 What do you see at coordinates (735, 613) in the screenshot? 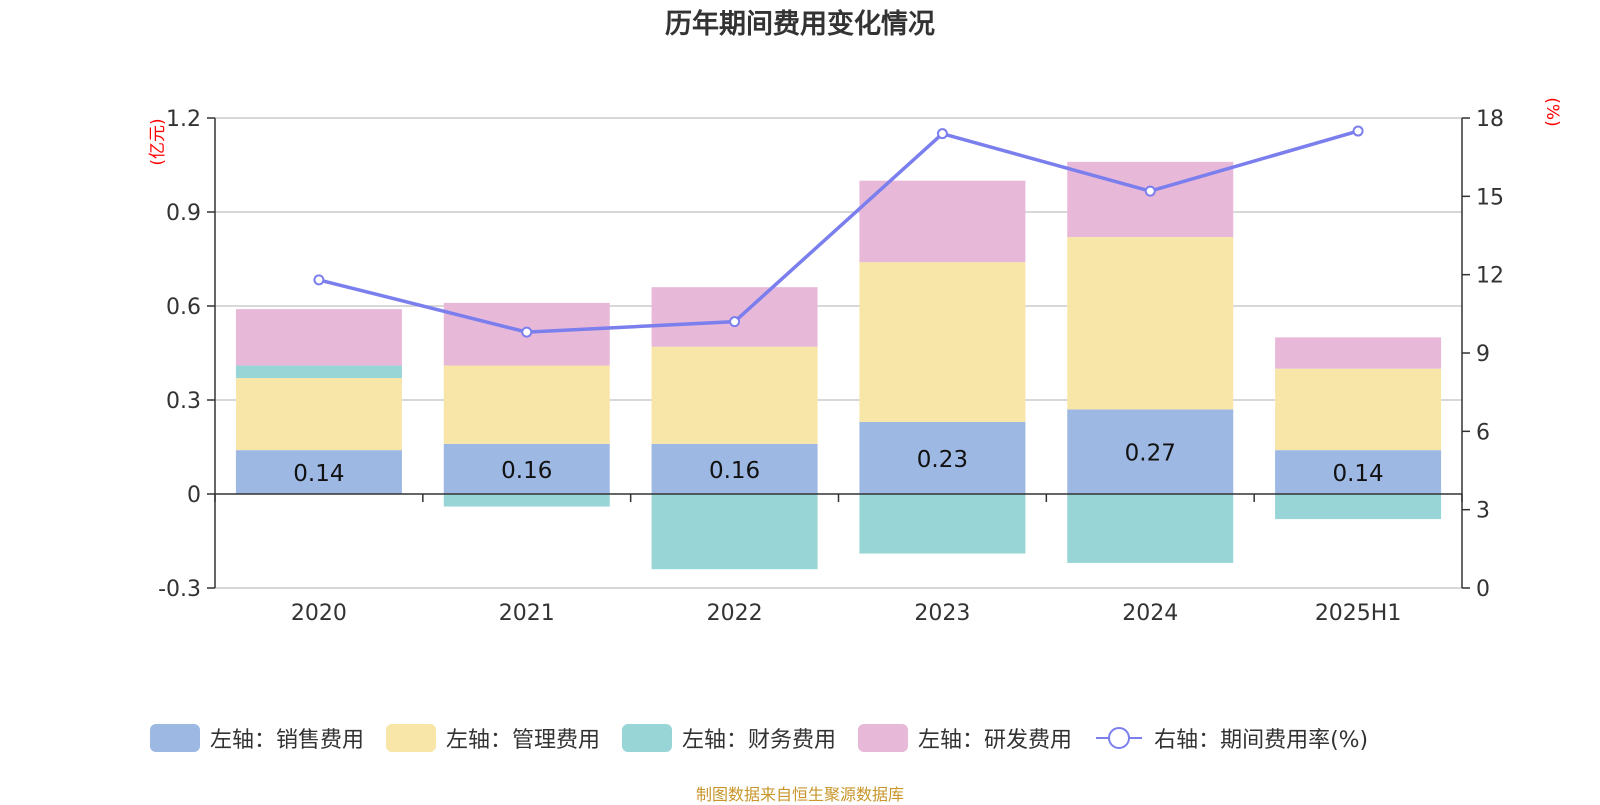
I see `category-label: 2022` at bounding box center [735, 613].